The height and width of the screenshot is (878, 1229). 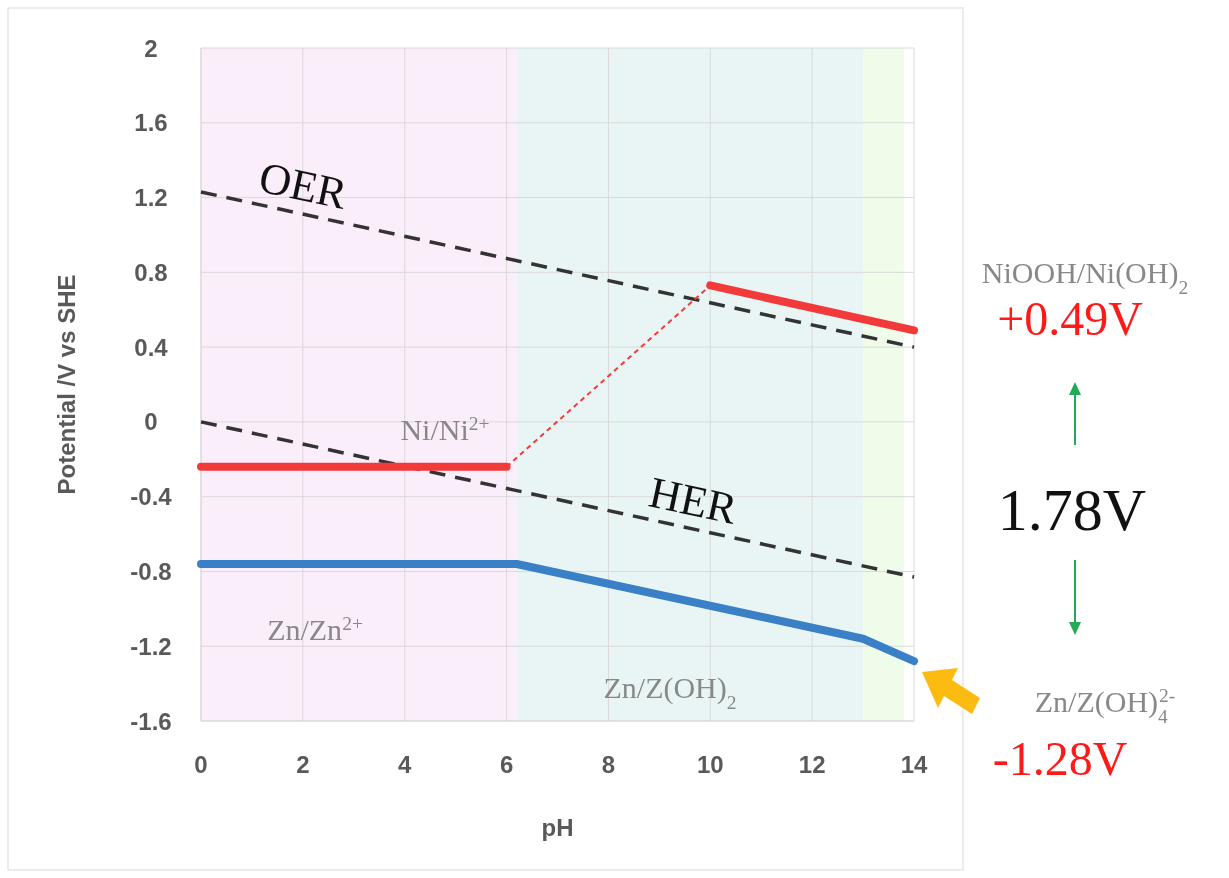 I want to click on y-tick-label: 2, so click(x=151, y=48).